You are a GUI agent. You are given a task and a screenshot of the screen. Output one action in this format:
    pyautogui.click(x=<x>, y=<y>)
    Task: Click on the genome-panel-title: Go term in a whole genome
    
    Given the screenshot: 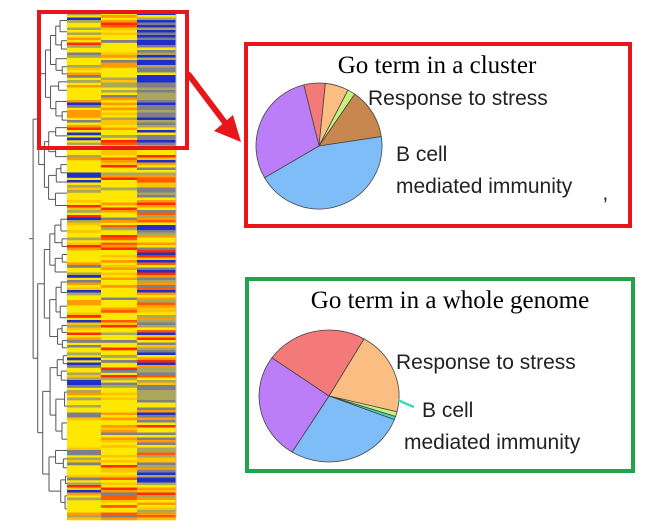 What is the action you would take?
    pyautogui.click(x=450, y=300)
    